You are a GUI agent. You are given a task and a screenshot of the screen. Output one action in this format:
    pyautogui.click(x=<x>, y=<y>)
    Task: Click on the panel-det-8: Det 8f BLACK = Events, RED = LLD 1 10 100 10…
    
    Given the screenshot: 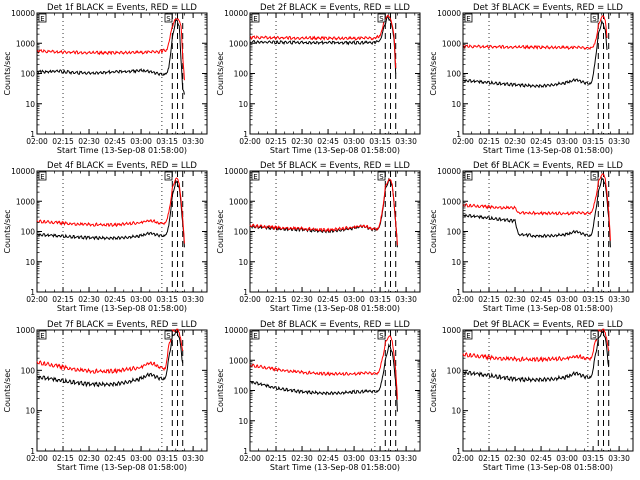 What is the action you would take?
    pyautogui.click(x=318, y=396)
    